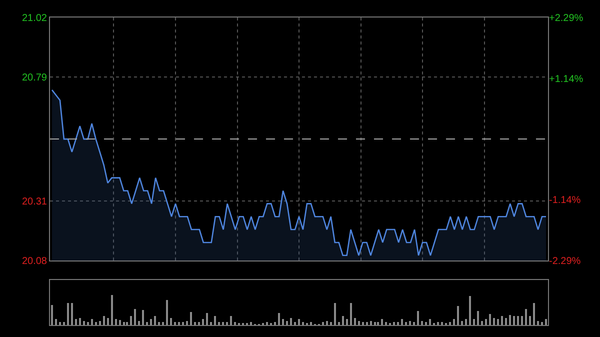 This screenshot has width=600, height=337. I want to click on y2-tick-label: -2.29%, so click(565, 262).